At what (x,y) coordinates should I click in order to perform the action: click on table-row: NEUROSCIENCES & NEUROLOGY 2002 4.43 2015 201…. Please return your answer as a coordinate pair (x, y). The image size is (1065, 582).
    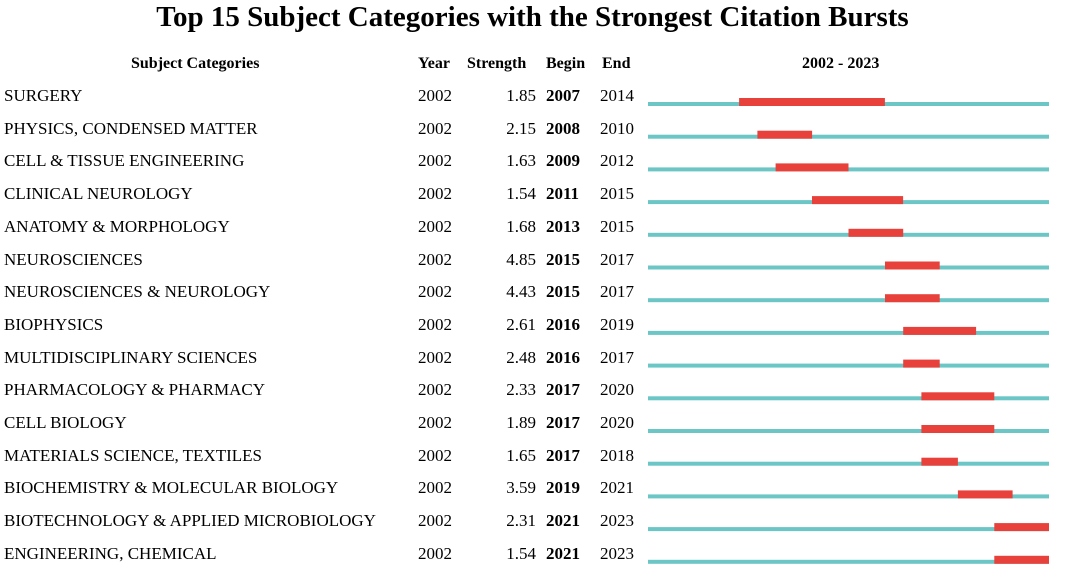
    Looking at the image, I should click on (532, 292).